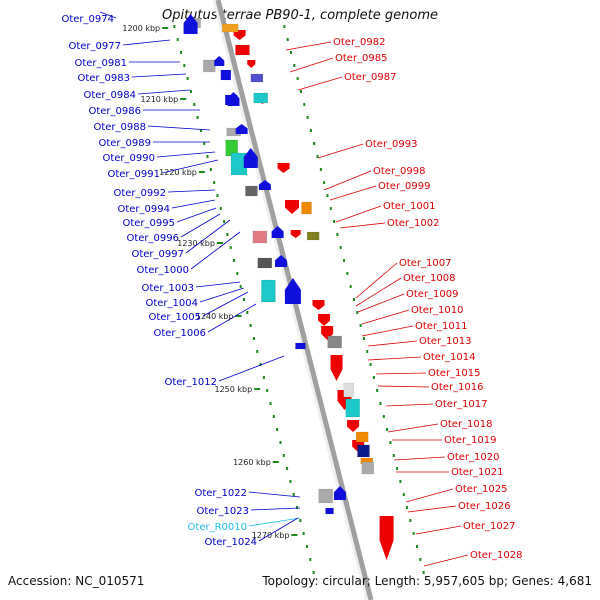 This screenshot has width=600, height=600. Describe the element at coordinates (220, 493) in the screenshot. I see `gene-label-left: Oter_1022` at that location.